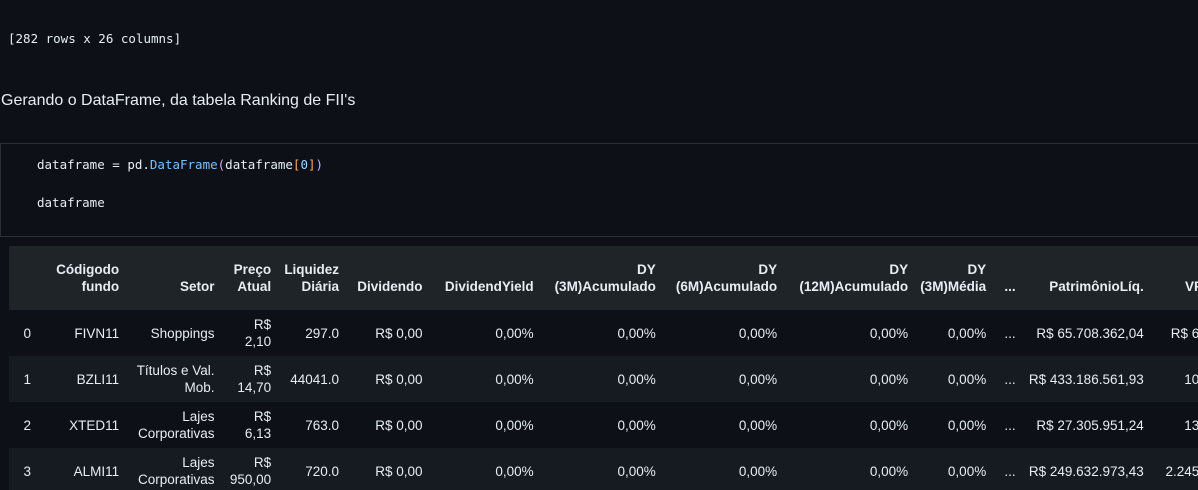  What do you see at coordinates (311, 333) in the screenshot?
I see `table-cell: 297.0` at bounding box center [311, 333].